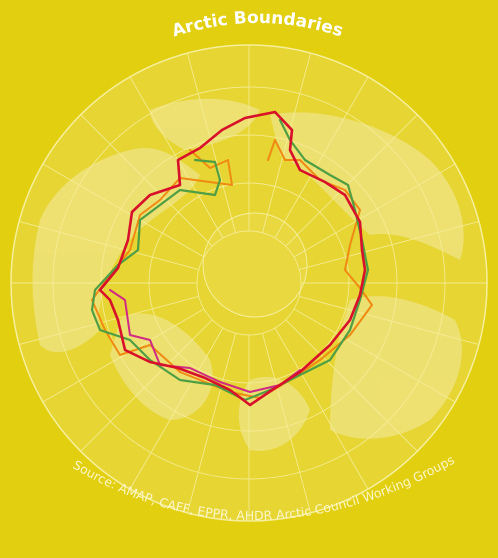 The height and width of the screenshot is (558, 498). What do you see at coordinates (255, 265) in the screenshot?
I see `pole-area` at bounding box center [255, 265].